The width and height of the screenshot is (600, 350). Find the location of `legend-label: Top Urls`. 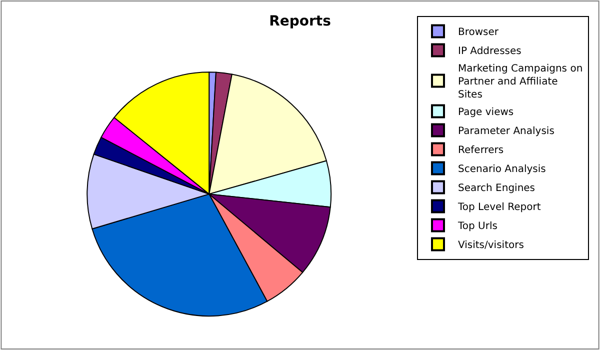

legend-label: Top Urls is located at coordinates (477, 226).